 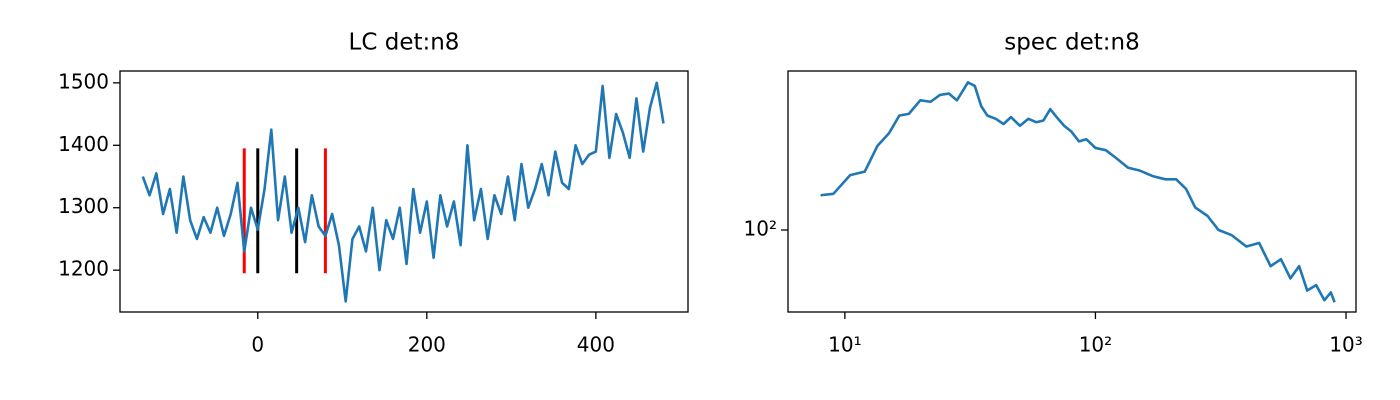 What do you see at coordinates (760, 229) in the screenshot?
I see `y-tick-label: 10²` at bounding box center [760, 229].